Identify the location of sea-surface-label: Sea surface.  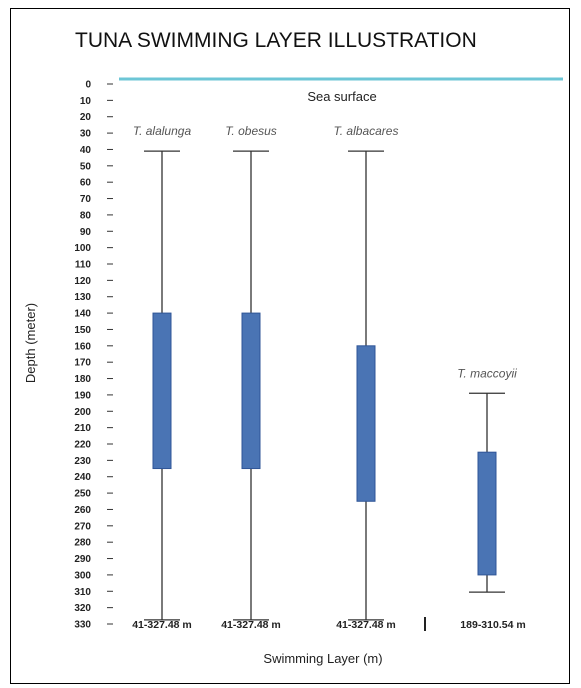
(341, 96).